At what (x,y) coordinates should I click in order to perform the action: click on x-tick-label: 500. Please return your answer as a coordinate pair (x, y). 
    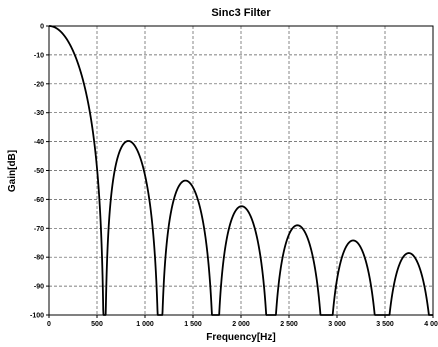
    Looking at the image, I should click on (97, 324).